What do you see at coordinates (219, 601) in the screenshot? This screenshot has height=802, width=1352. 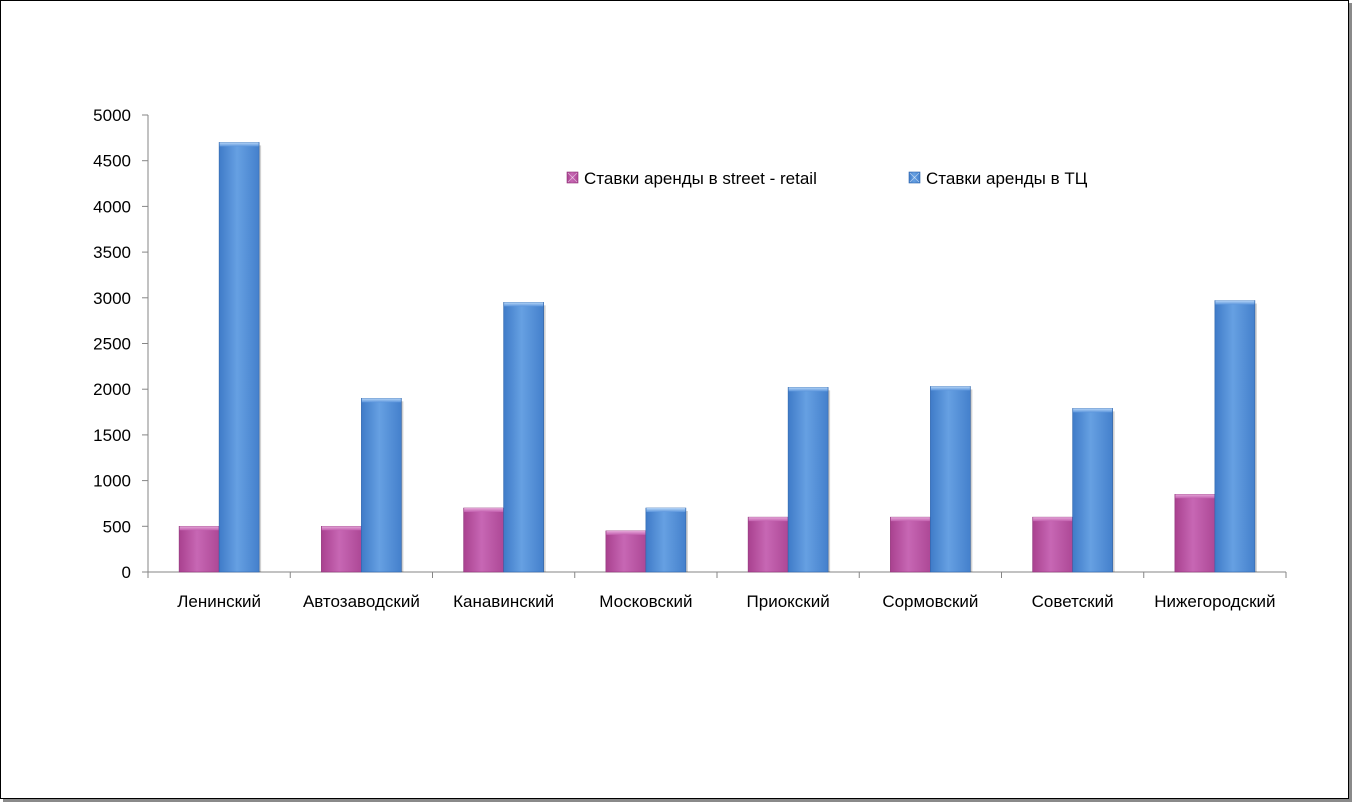 I see `x-tick-label: Ленинский` at bounding box center [219, 601].